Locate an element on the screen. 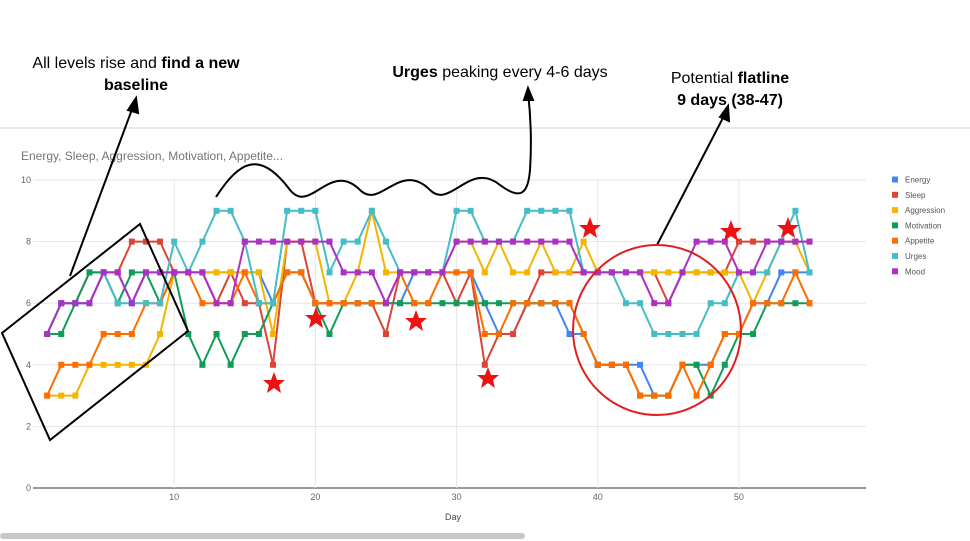 This screenshot has width=970, height=541. legend-label: Mood is located at coordinates (915, 271).